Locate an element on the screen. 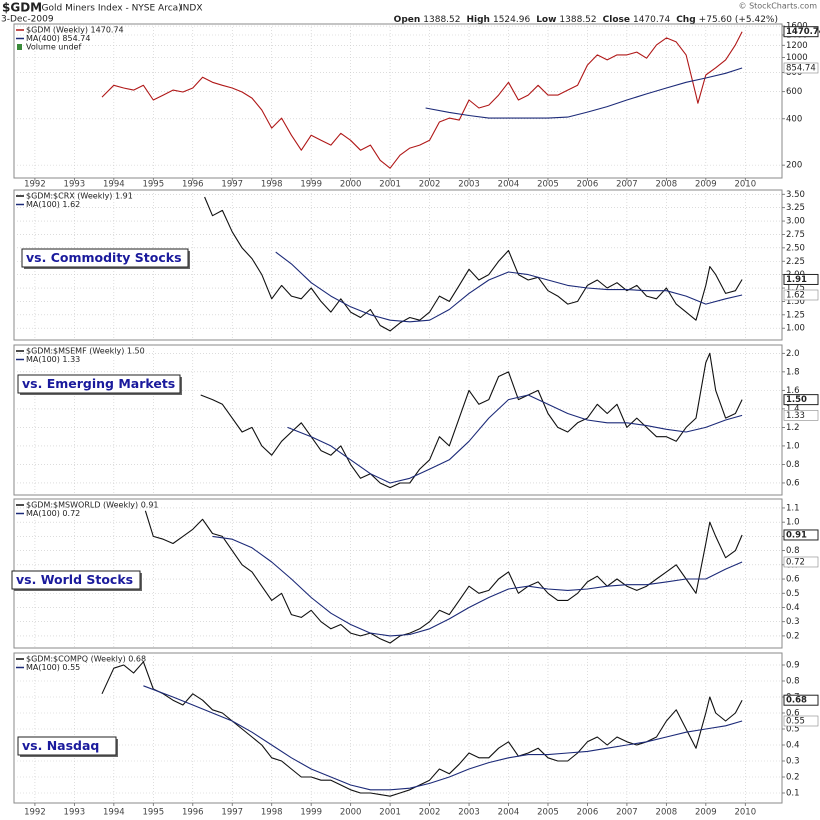  panel-label: vs. Emerging Markets is located at coordinates (98, 383).